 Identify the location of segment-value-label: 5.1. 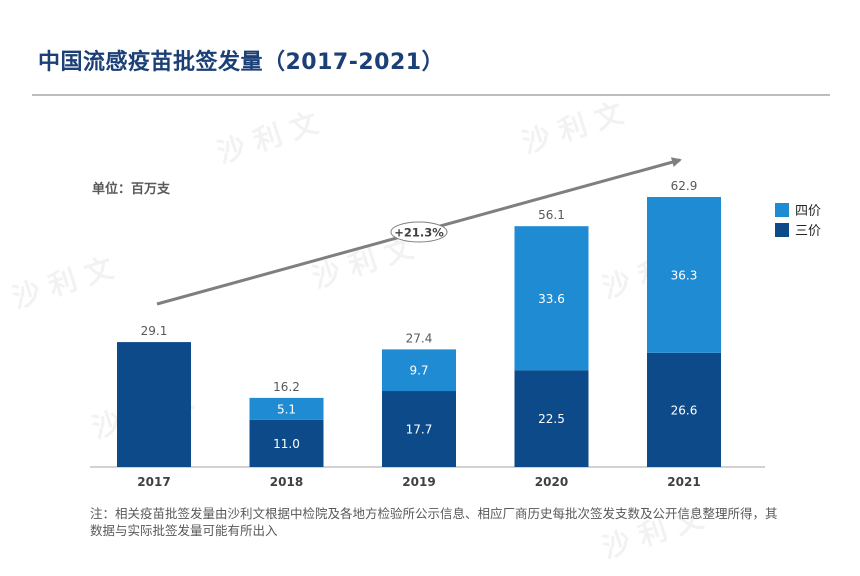
(286, 409).